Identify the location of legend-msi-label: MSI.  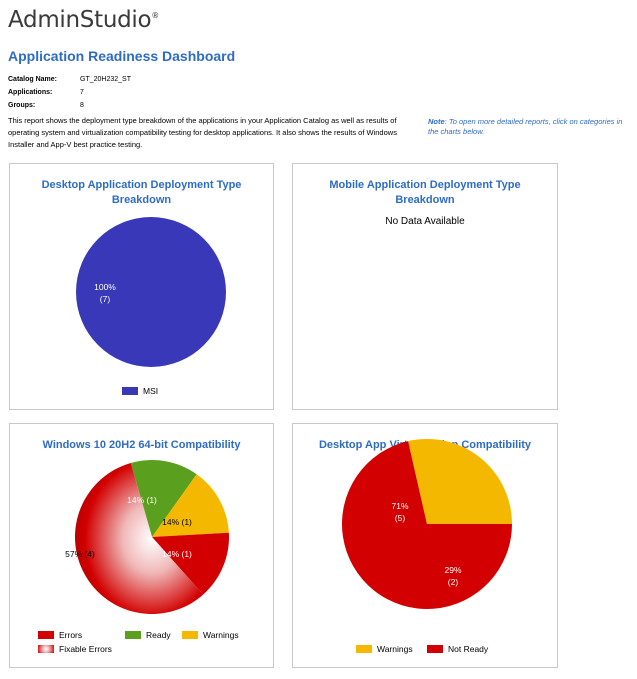
(151, 391).